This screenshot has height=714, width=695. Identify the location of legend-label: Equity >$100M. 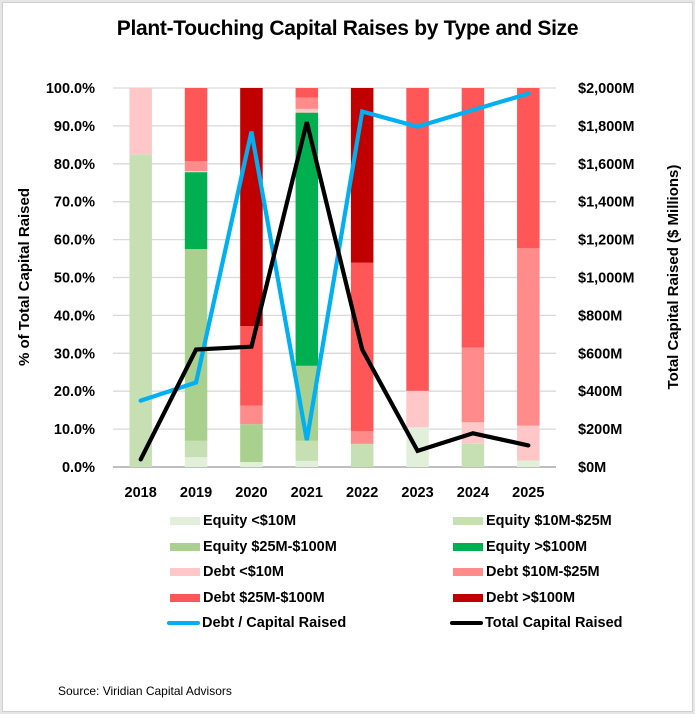
(537, 546).